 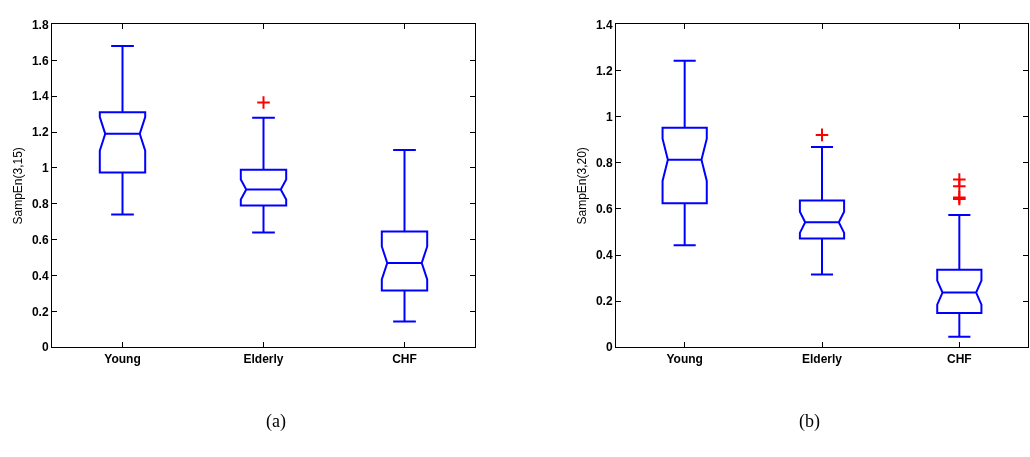 What do you see at coordinates (18, 186) in the screenshot?
I see `y-axis-title: SampEn(3,15)` at bounding box center [18, 186].